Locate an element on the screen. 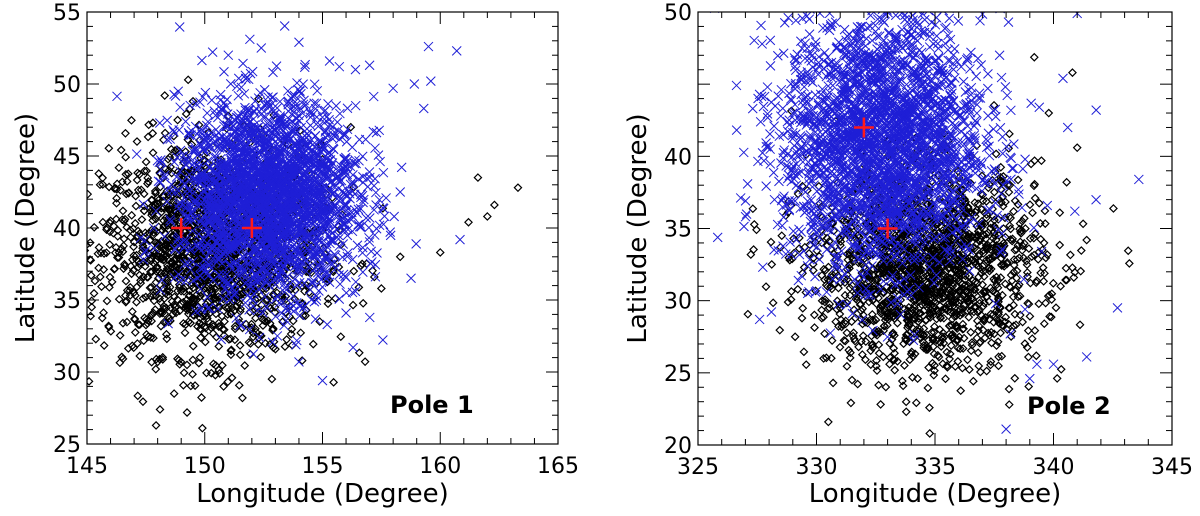 Image resolution: width=1200 pixels, height=516 pixels. x-tick-label: 150 is located at coordinates (205, 466).